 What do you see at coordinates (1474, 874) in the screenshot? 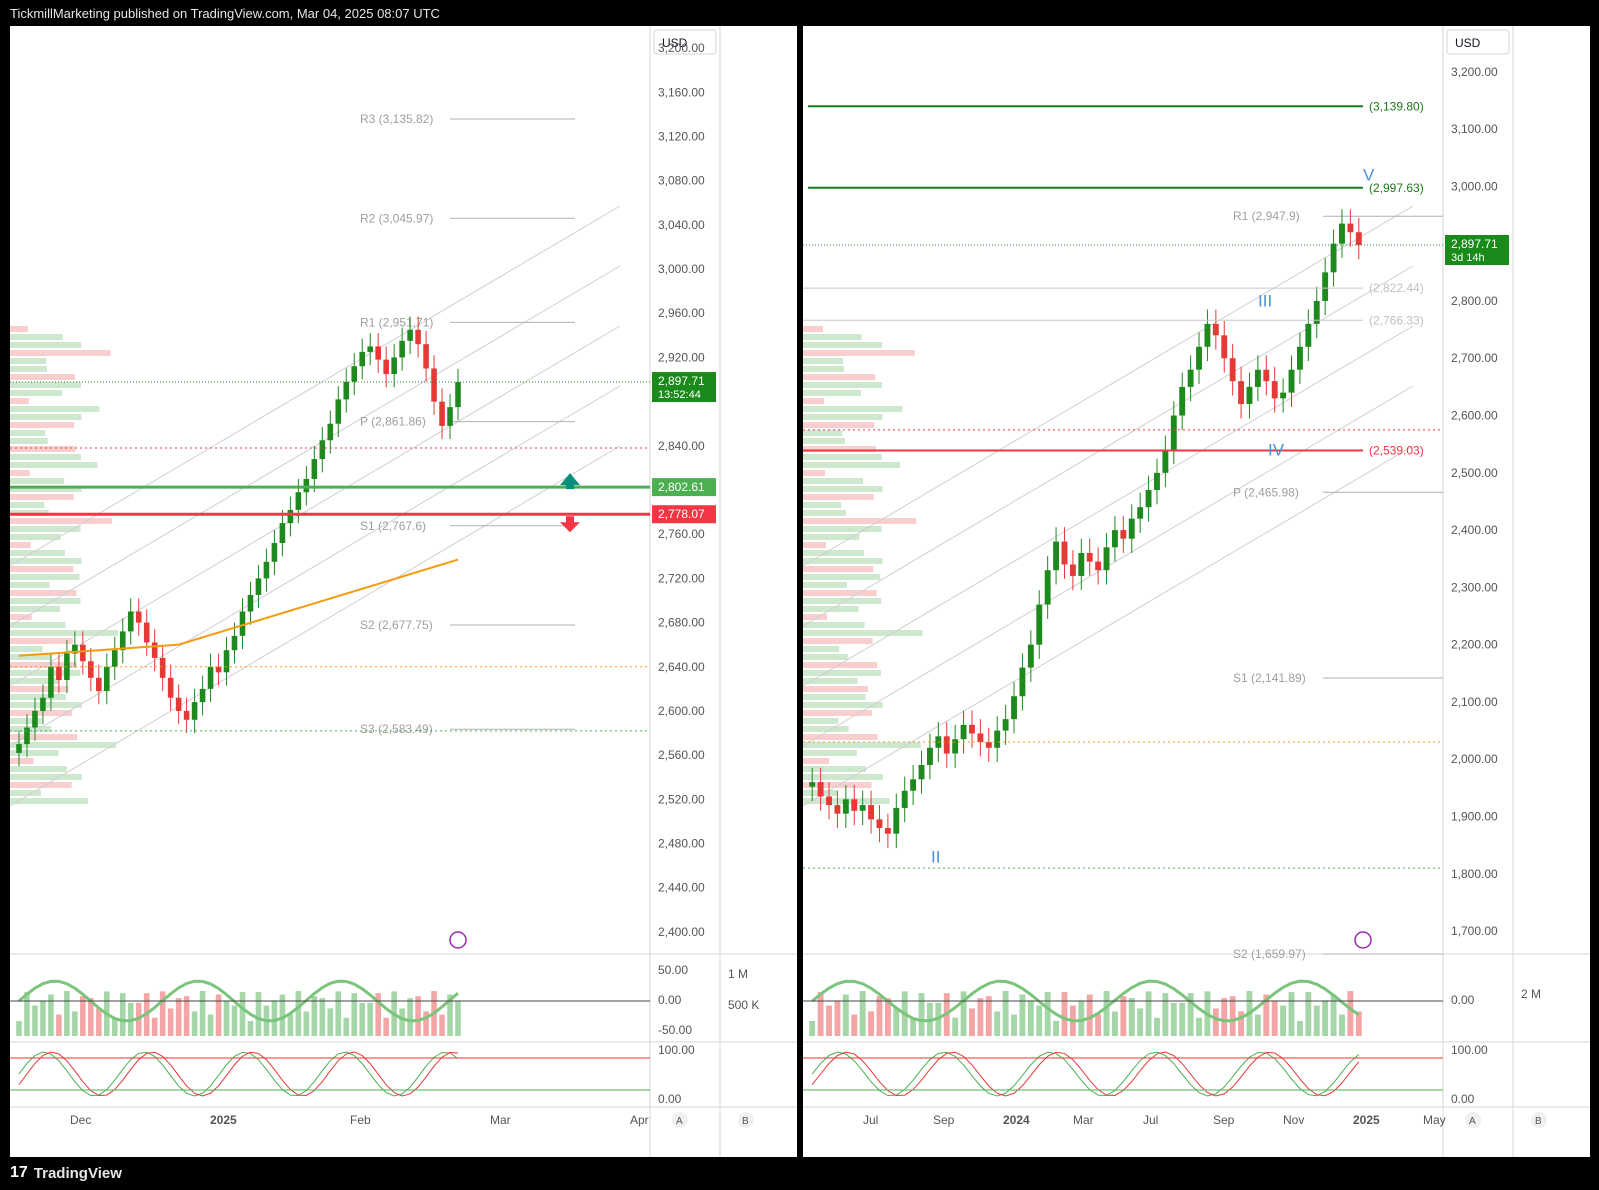
I see `price-tick-label: 1,800.00` at bounding box center [1474, 874].